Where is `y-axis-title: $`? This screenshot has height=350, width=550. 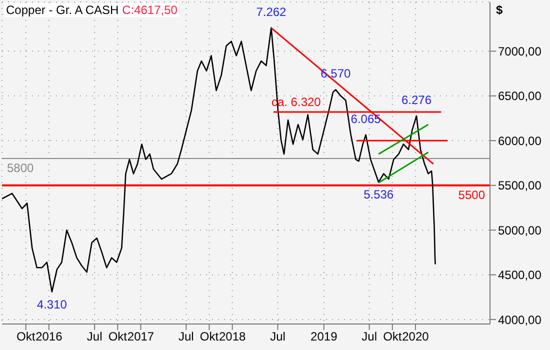 y-axis-title: $ is located at coordinates (499, 10).